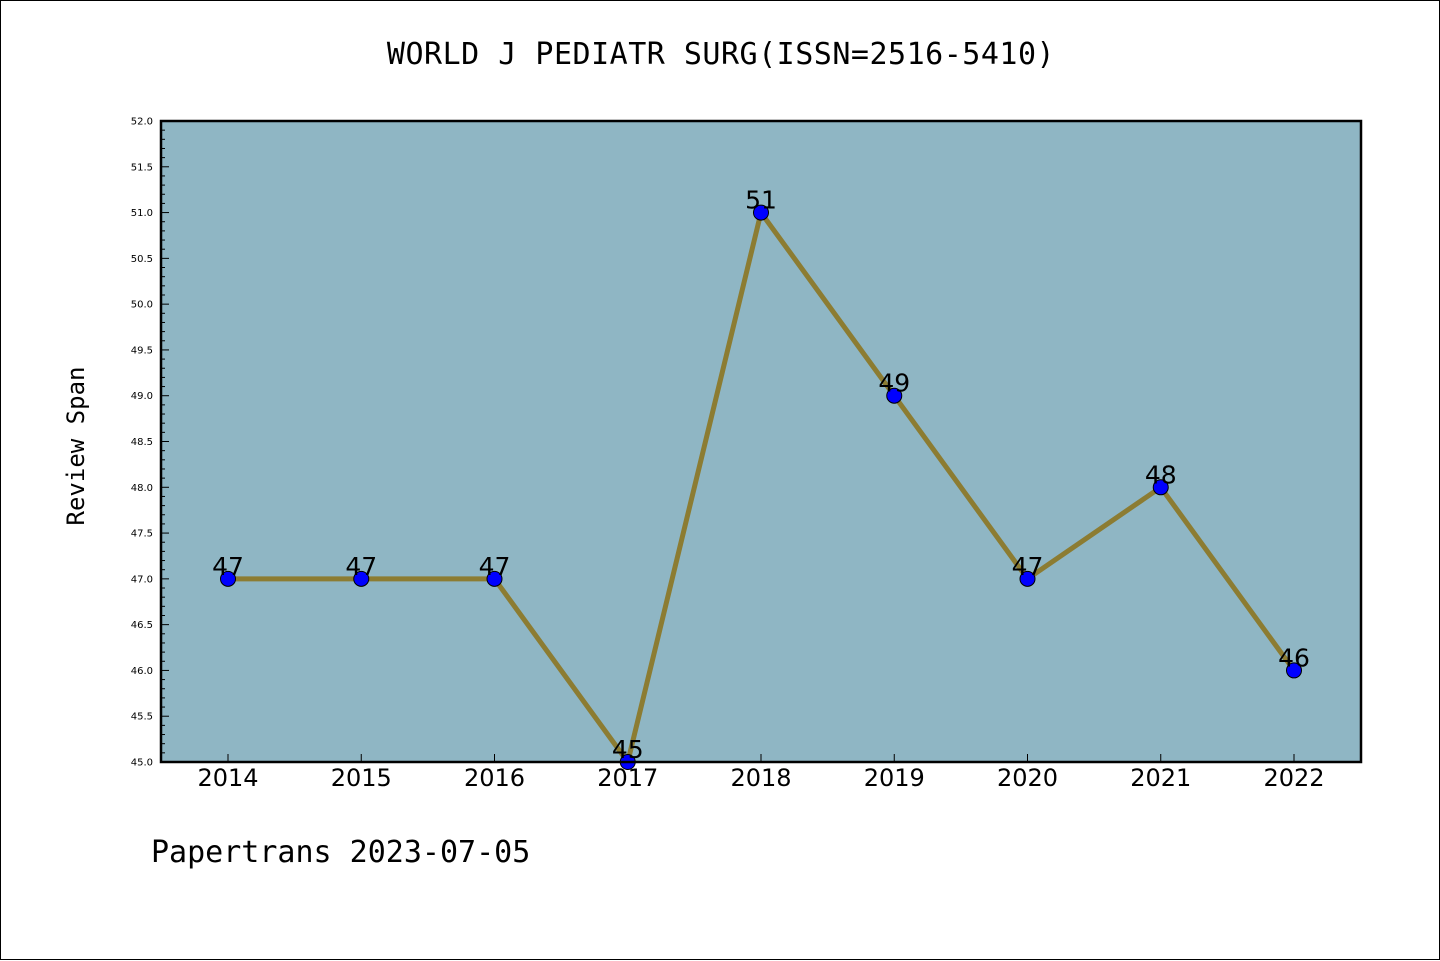 The width and height of the screenshot is (1440, 961). What do you see at coordinates (494, 778) in the screenshot?
I see `x-tick-label: 2016` at bounding box center [494, 778].